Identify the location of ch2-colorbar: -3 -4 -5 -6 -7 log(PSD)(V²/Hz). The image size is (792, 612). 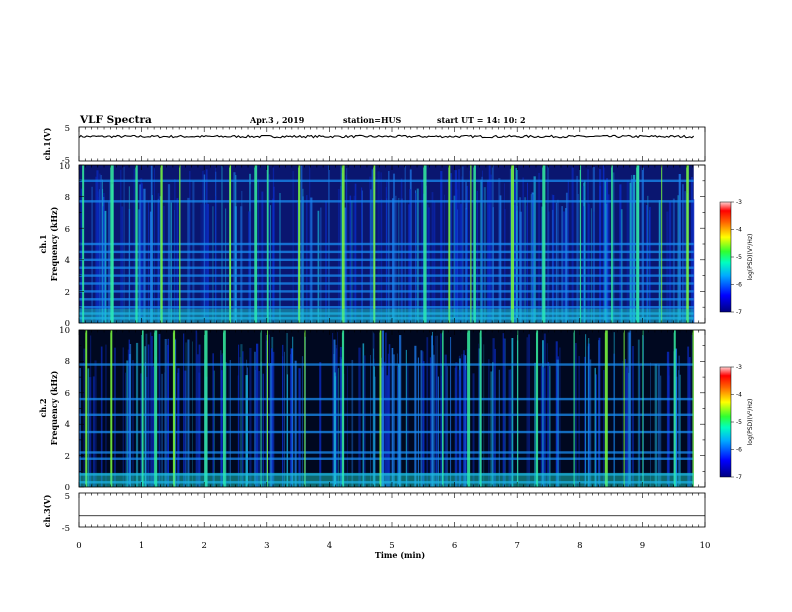
(736, 422).